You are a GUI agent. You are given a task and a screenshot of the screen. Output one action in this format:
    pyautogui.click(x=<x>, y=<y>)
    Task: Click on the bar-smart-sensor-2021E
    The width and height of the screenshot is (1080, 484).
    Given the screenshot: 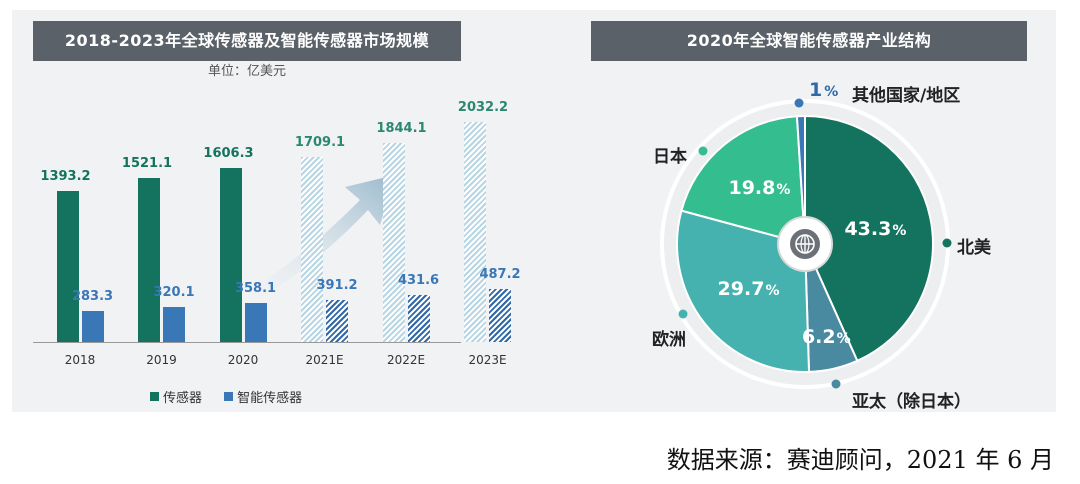 What is the action you would take?
    pyautogui.click(x=337, y=320)
    